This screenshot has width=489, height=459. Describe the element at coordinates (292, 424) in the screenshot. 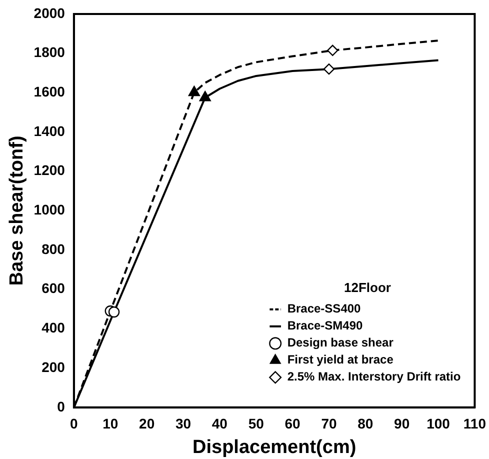

I see `x-tick-label: 60` at that location.